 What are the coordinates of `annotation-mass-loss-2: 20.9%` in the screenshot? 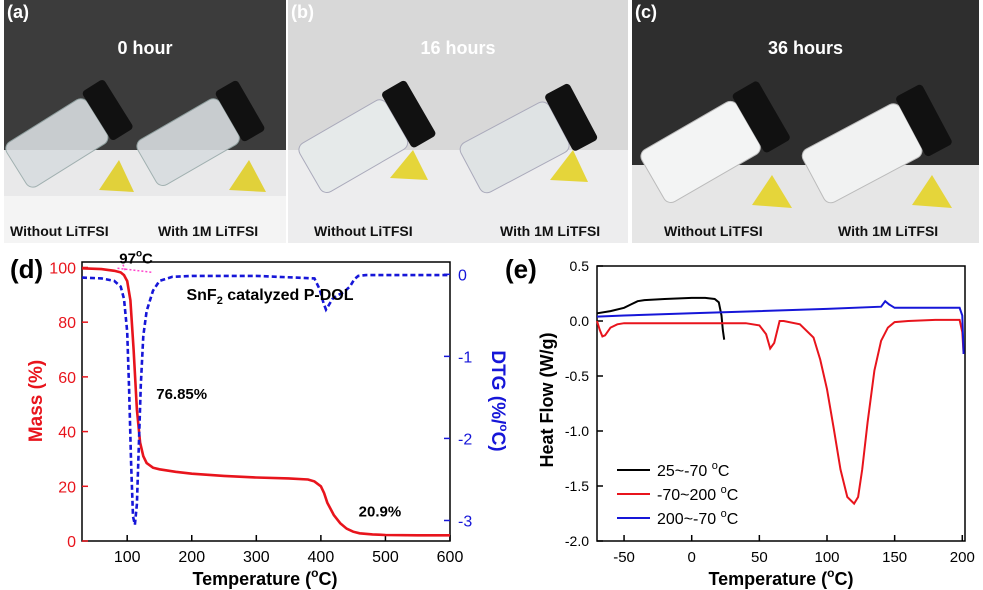 It's located at (380, 511).